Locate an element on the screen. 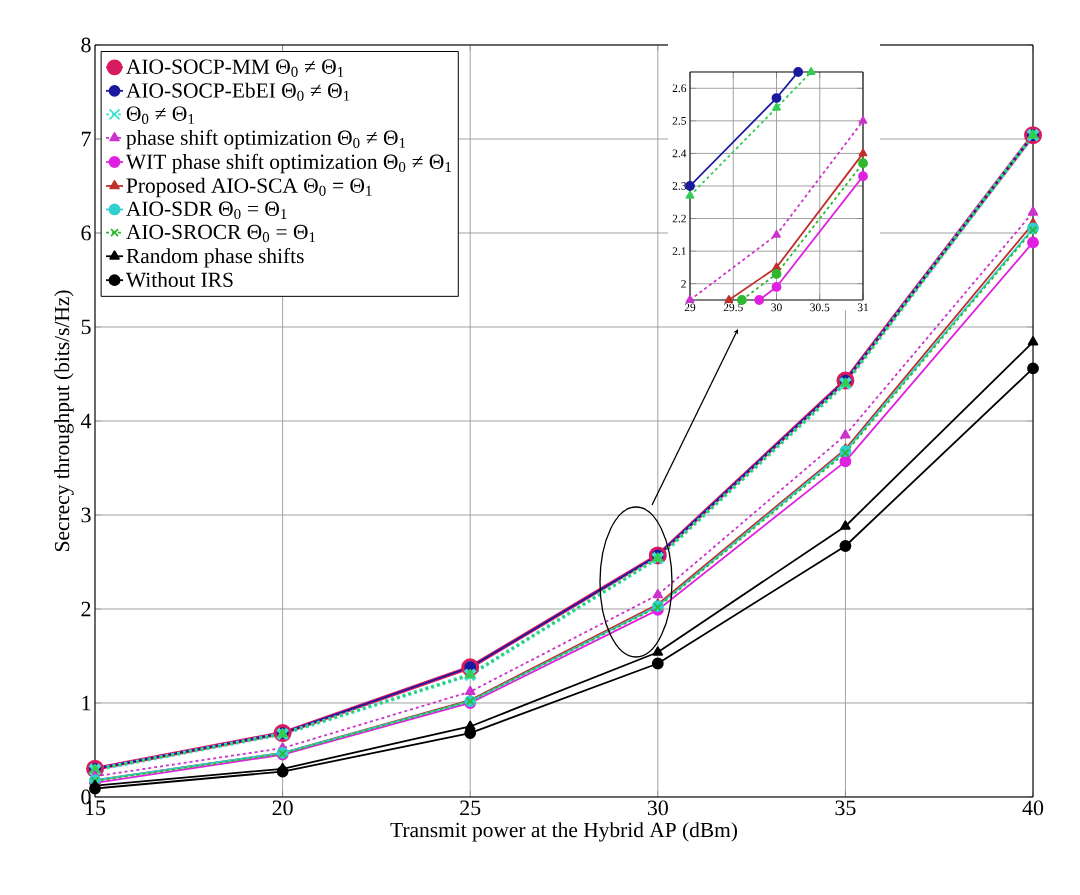  x-tick-label: 30.5 is located at coordinates (820, 307).